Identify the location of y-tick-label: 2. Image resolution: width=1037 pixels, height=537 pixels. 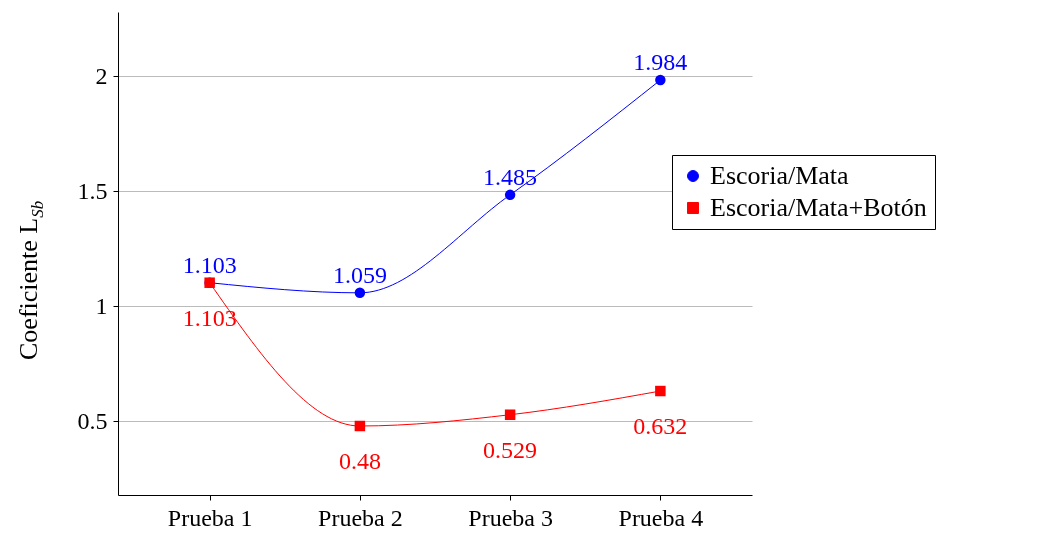
(101, 75).